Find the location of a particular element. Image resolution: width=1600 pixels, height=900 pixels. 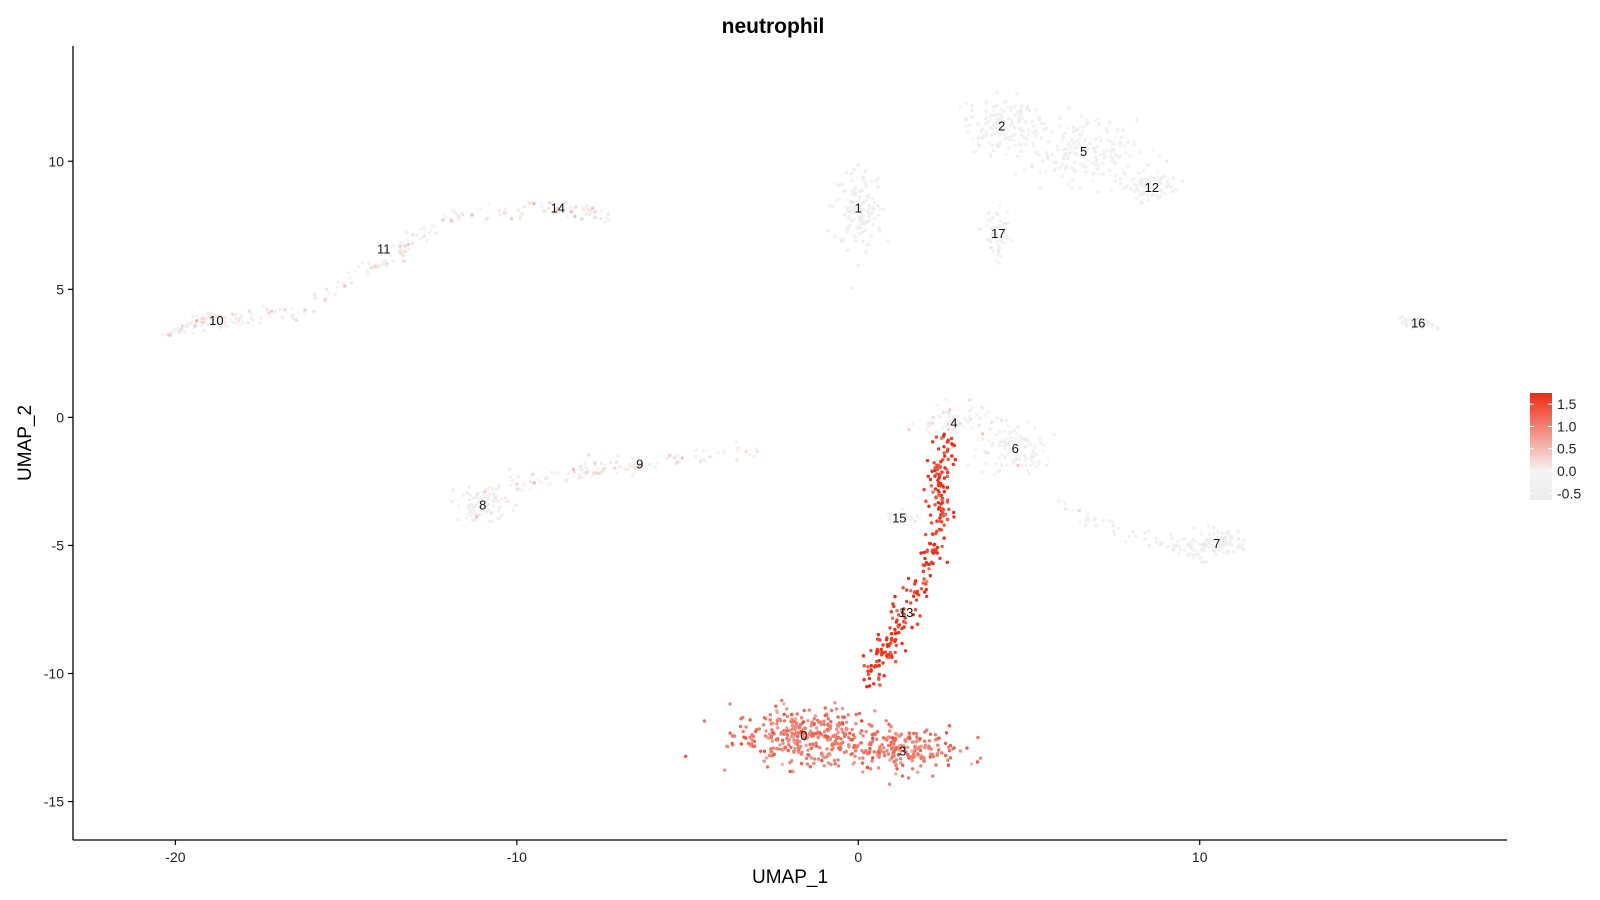

x-tick-label: 10 is located at coordinates (1200, 857).